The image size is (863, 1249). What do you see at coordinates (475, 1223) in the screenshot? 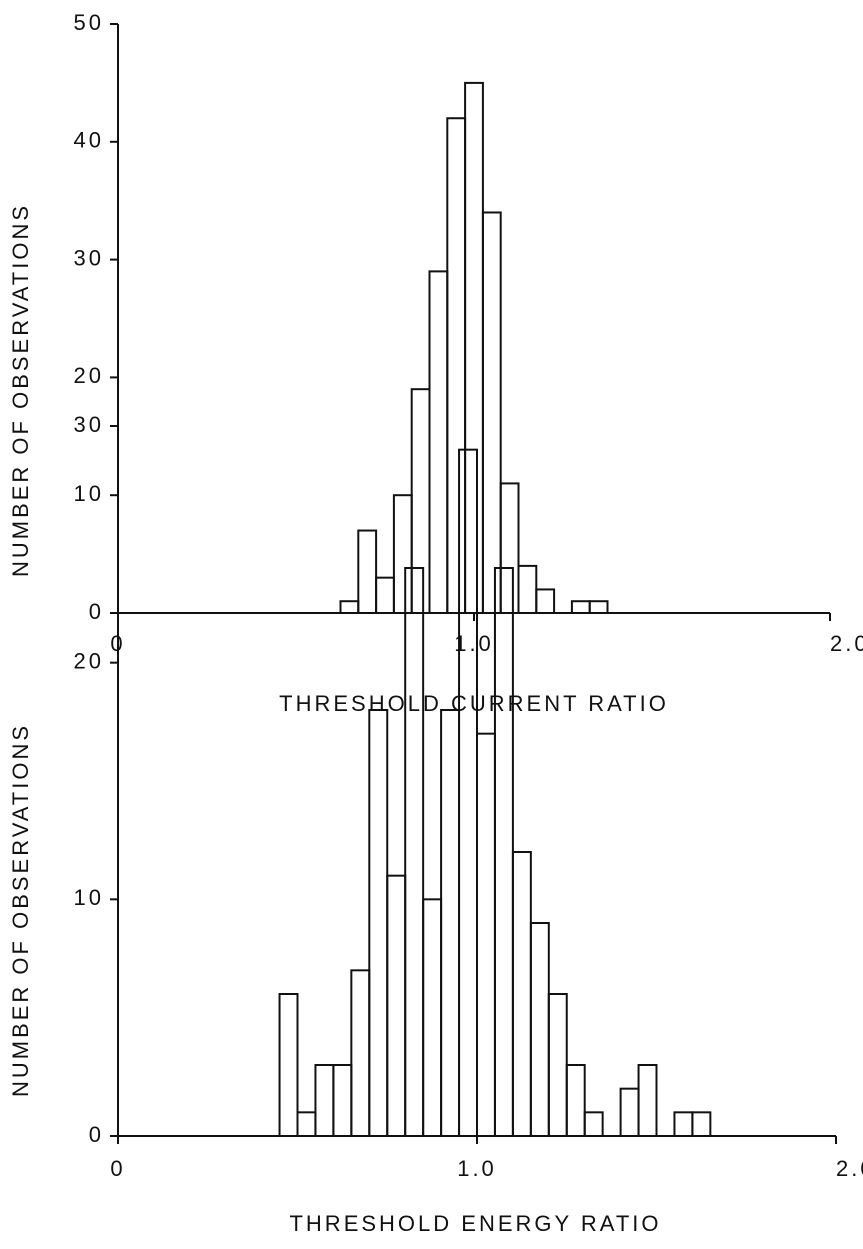
I see `x-axis-label: THRESHOLD ENERGY RATIO` at bounding box center [475, 1223].